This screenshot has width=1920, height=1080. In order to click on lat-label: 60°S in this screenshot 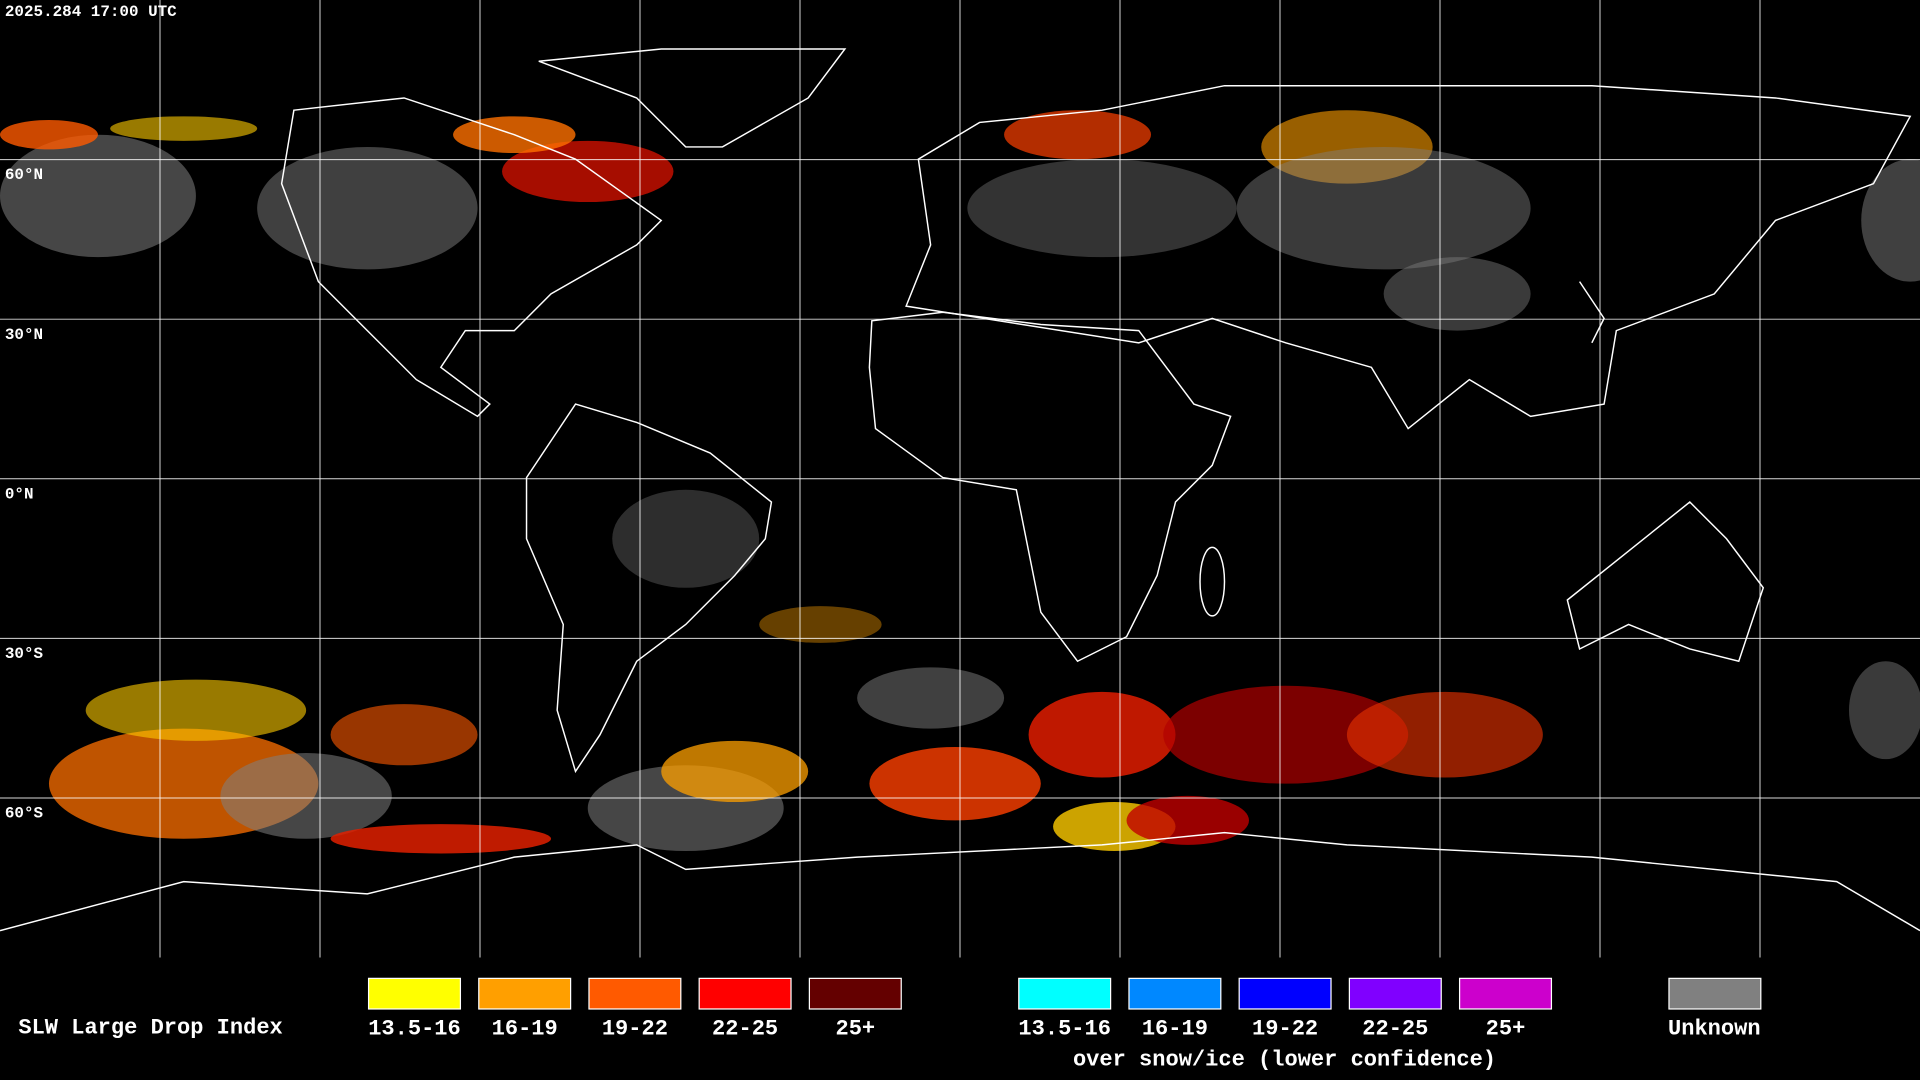, I will do `click(24, 814)`.